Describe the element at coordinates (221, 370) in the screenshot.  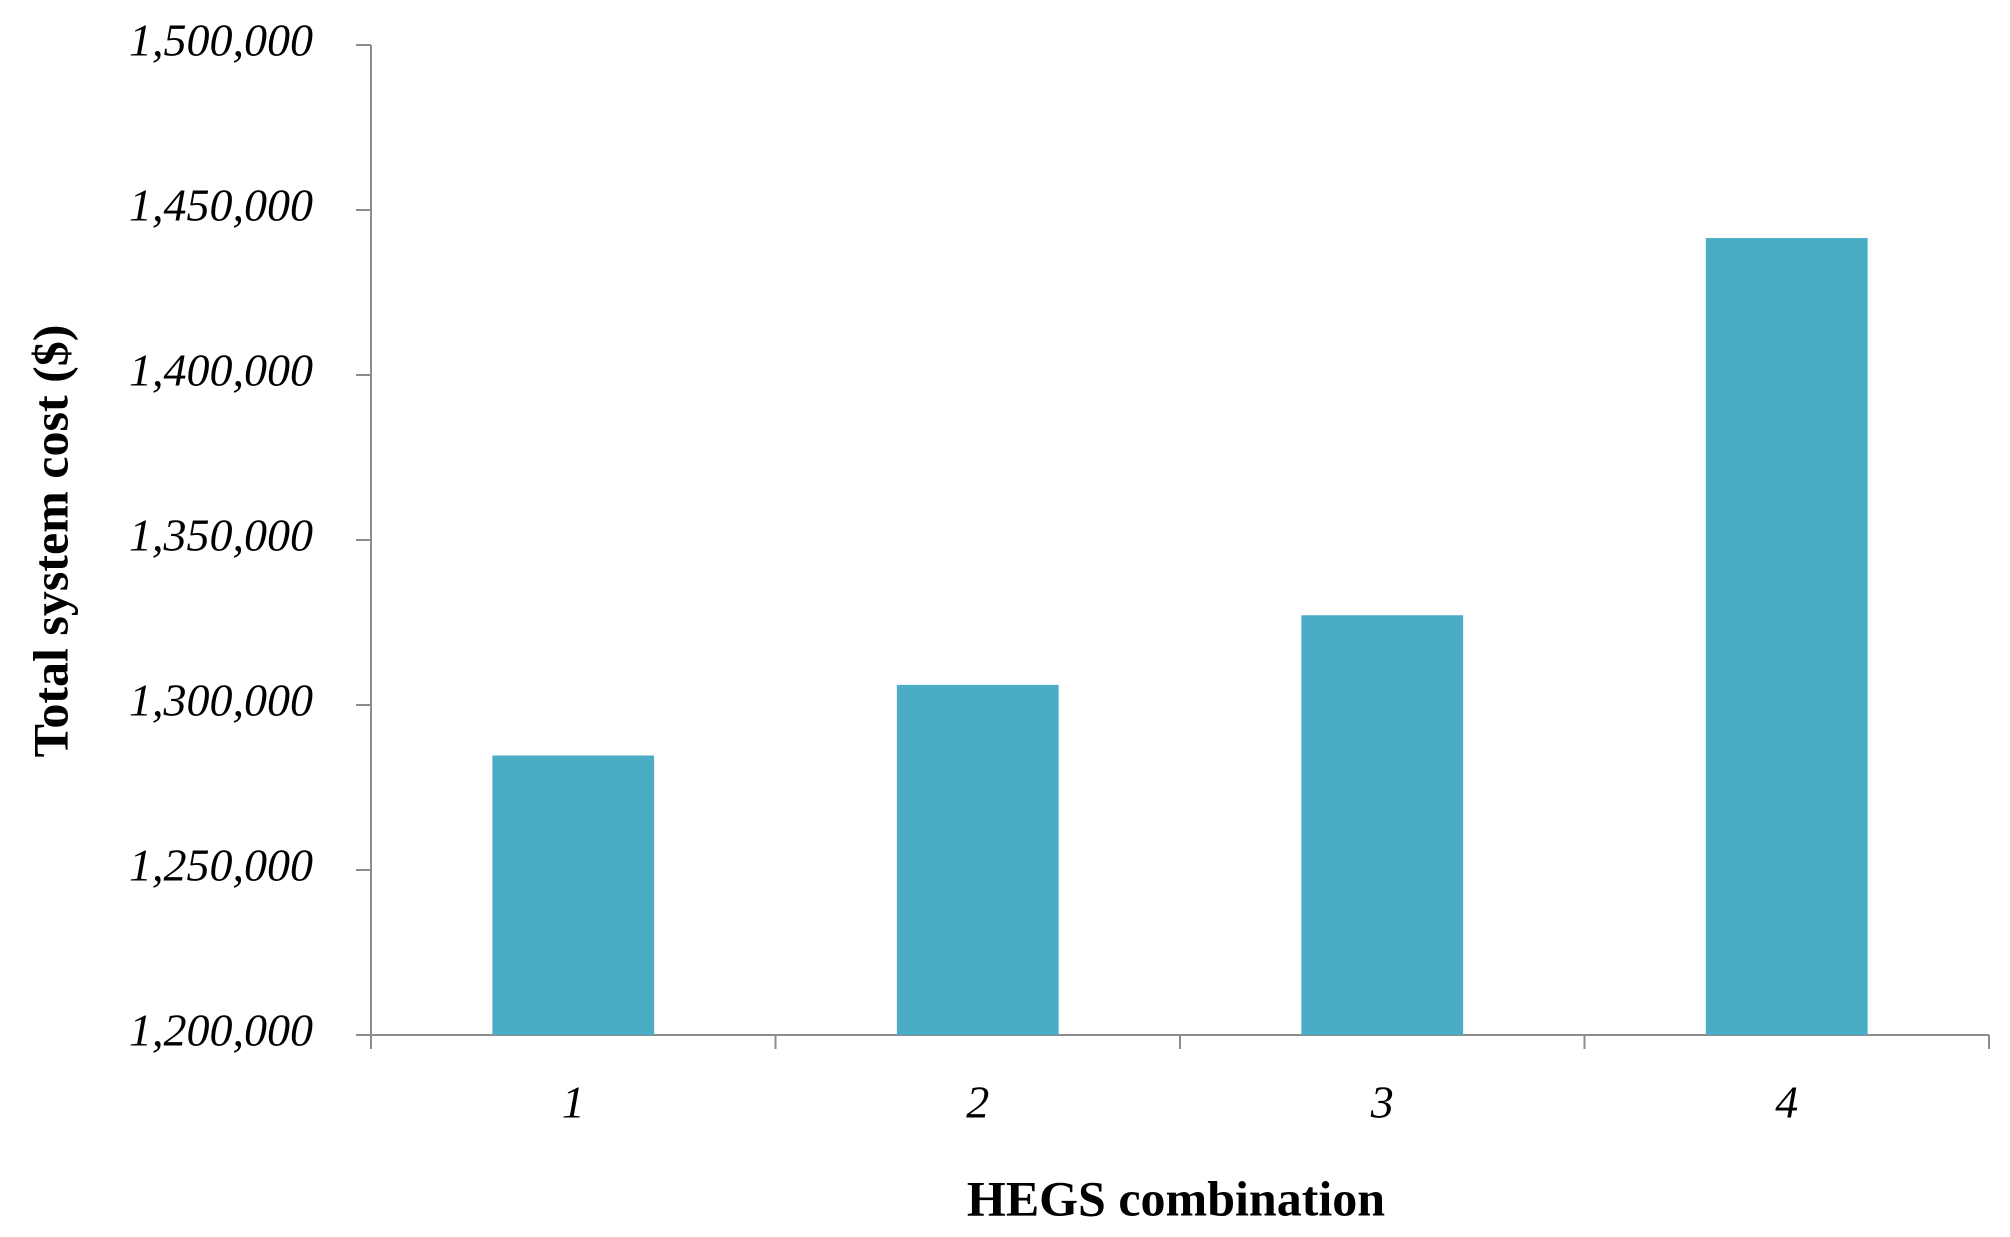
I see `y-tick-label: 1,400,000` at that location.